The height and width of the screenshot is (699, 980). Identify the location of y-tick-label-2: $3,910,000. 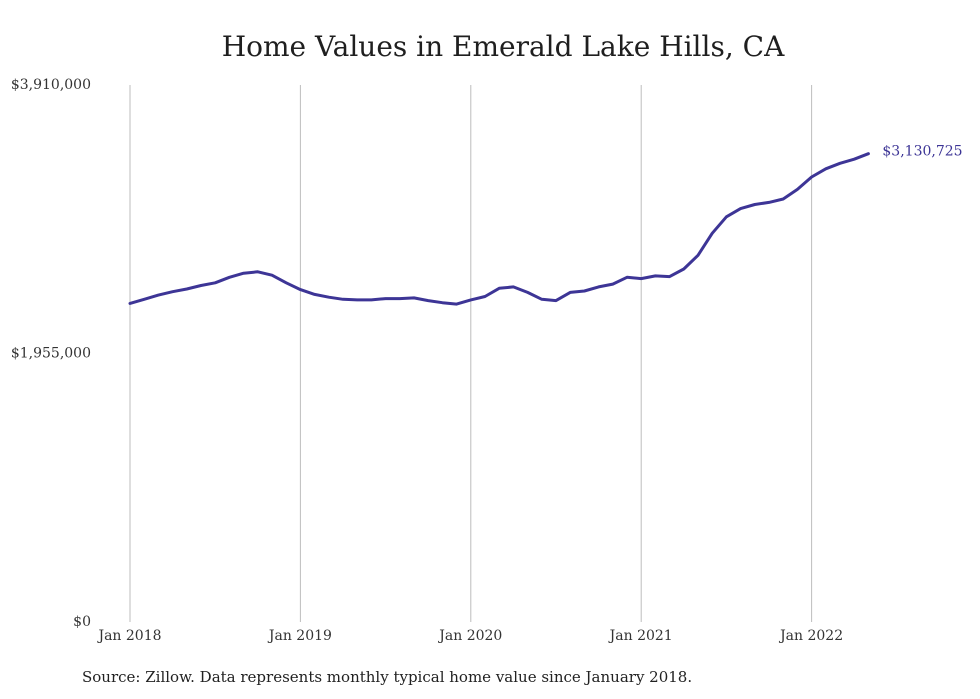
(51, 85).